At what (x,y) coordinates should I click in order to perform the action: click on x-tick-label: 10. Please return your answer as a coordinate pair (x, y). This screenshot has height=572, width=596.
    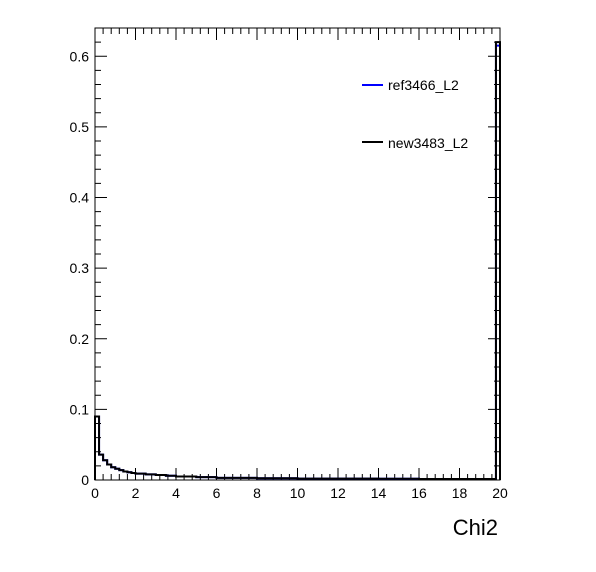
    Looking at the image, I should click on (298, 493).